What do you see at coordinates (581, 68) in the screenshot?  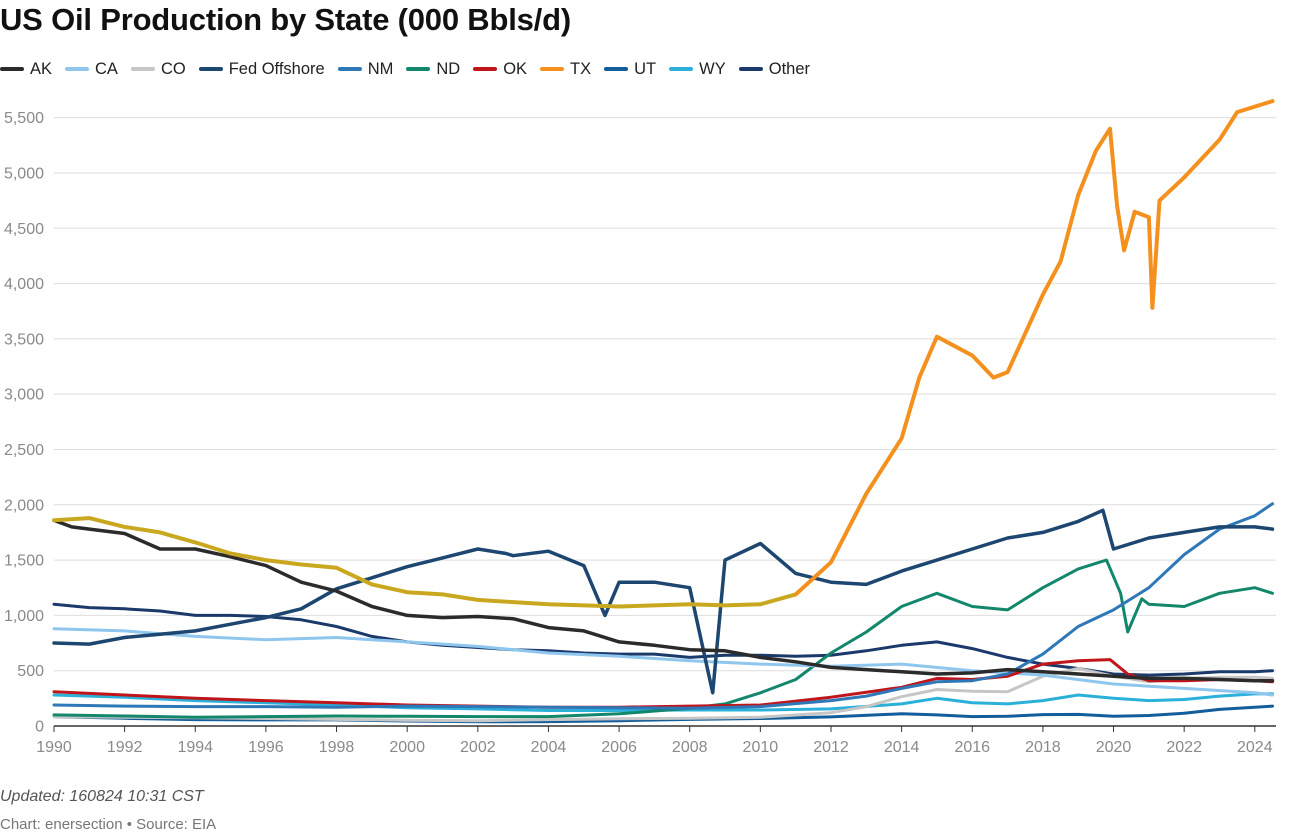 I see `legend-label: TX` at bounding box center [581, 68].